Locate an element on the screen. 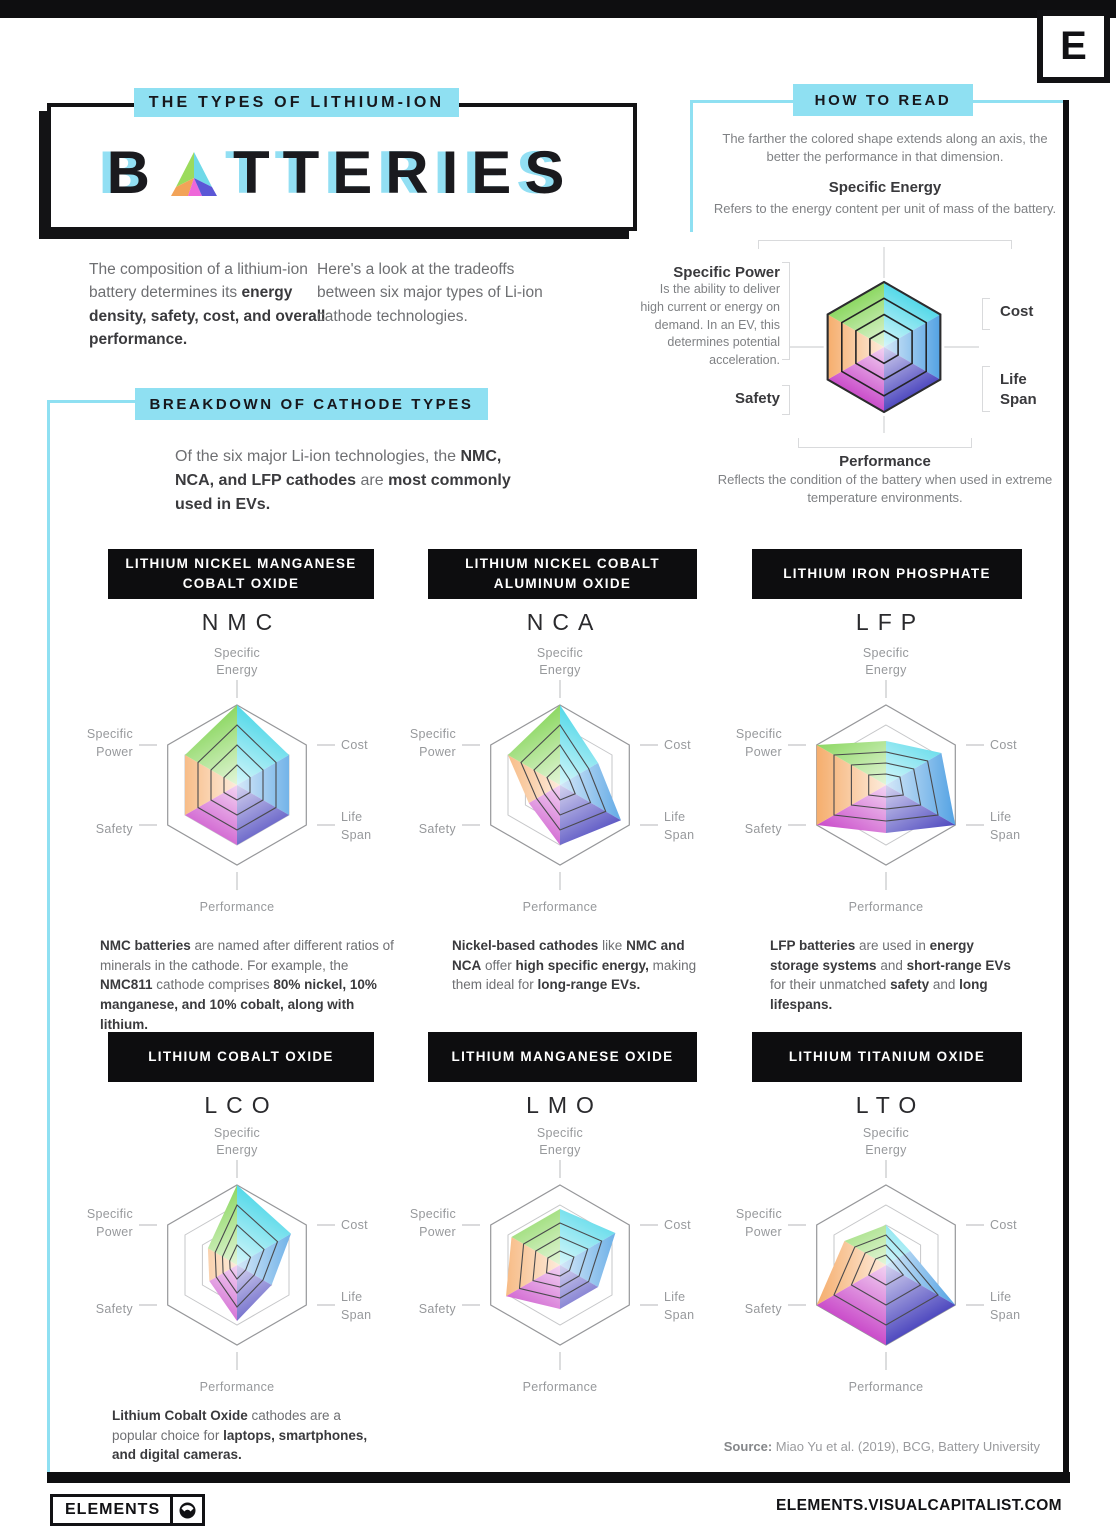 This screenshot has width=1116, height=1536. acronym-lfp: LFP is located at coordinates (890, 622).